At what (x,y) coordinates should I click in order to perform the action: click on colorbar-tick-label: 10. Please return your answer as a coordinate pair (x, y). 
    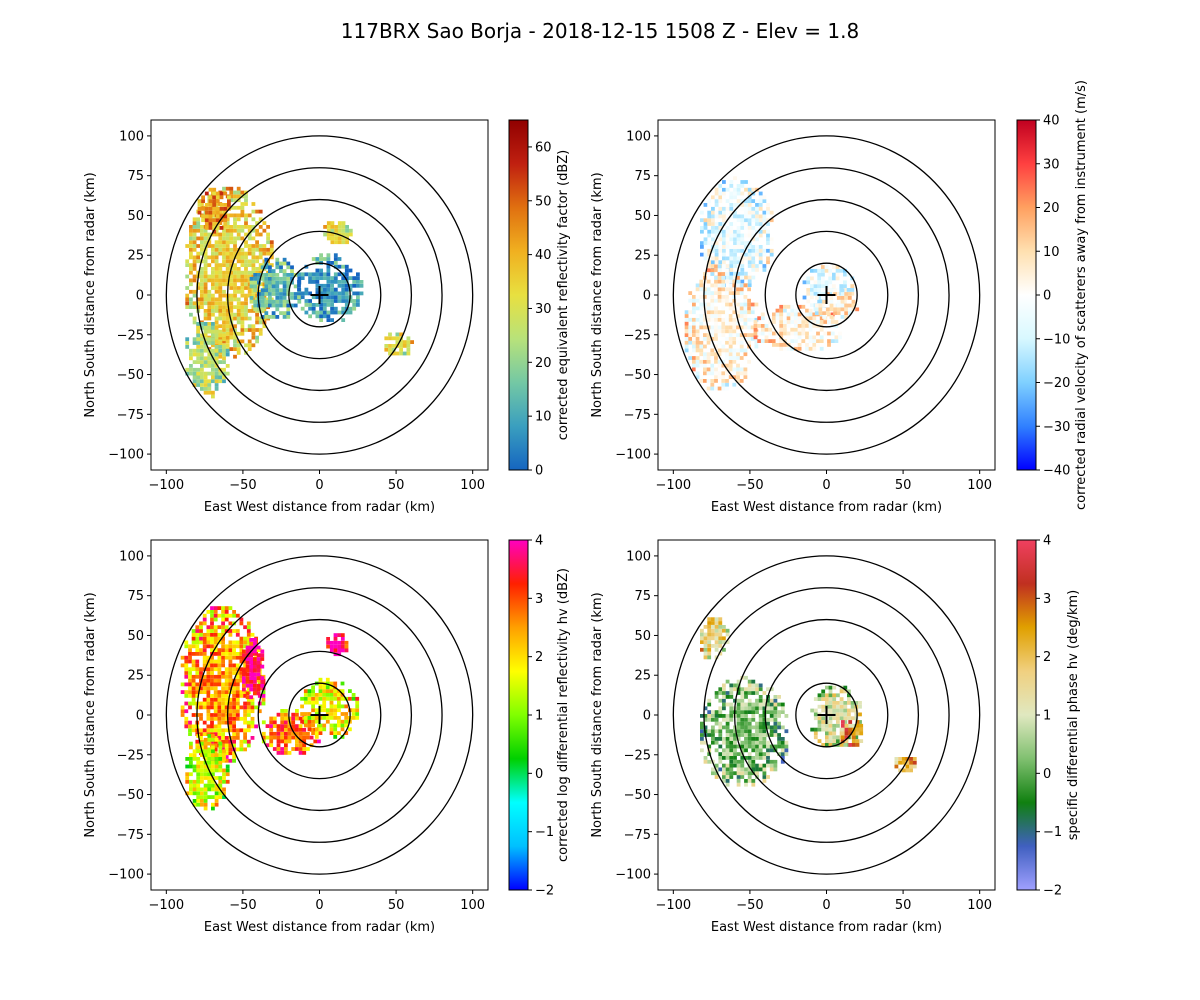
    Looking at the image, I should click on (1051, 252).